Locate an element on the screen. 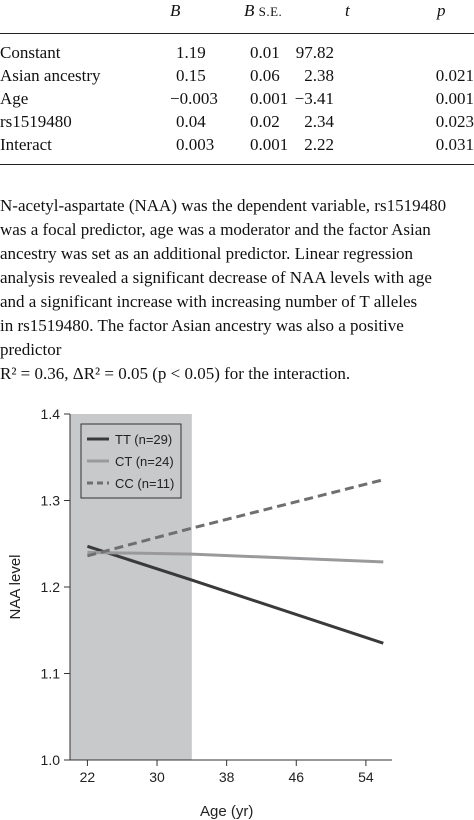 The width and height of the screenshot is (474, 820). x-tick-label: 30 is located at coordinates (157, 777).